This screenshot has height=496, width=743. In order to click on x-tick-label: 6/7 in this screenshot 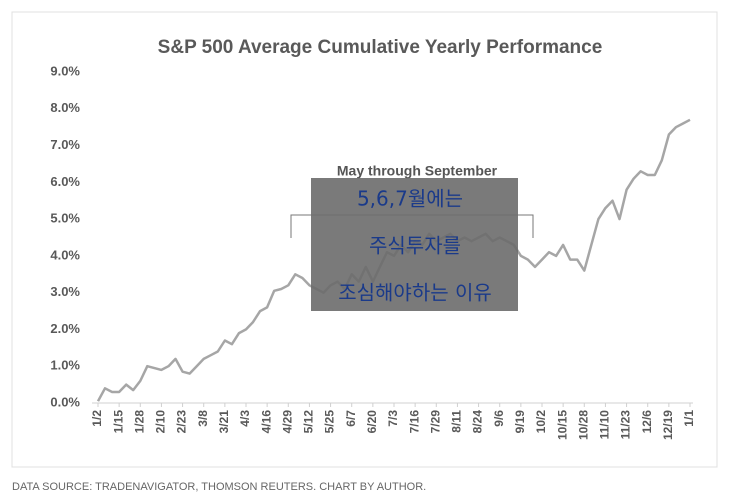, I will do `click(351, 418)`.